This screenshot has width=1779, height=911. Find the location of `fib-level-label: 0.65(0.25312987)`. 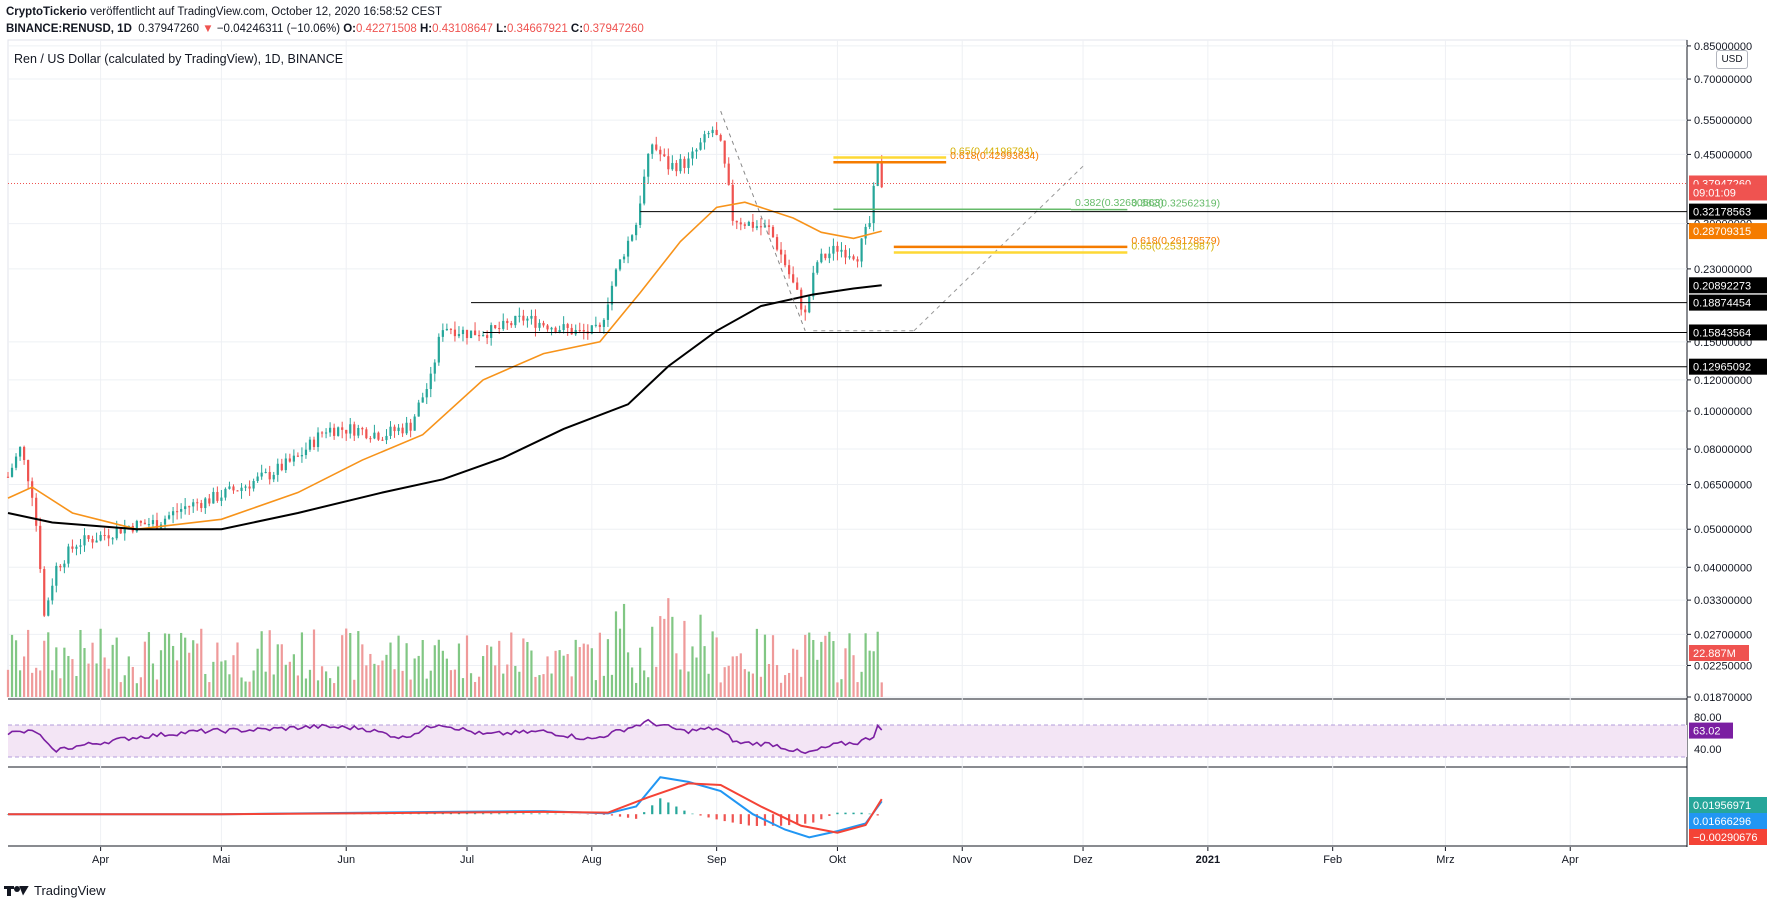

fib-level-label: 0.65(0.25312987) is located at coordinates (1172, 247).